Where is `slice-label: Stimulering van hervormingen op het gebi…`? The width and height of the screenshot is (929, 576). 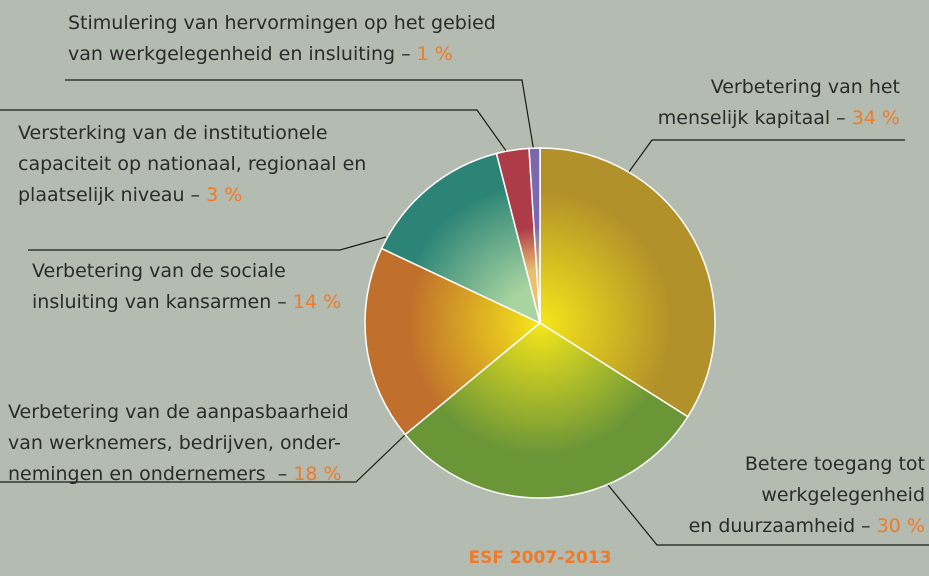 slice-label: Stimulering van hervormingen op het gebi… is located at coordinates (282, 38).